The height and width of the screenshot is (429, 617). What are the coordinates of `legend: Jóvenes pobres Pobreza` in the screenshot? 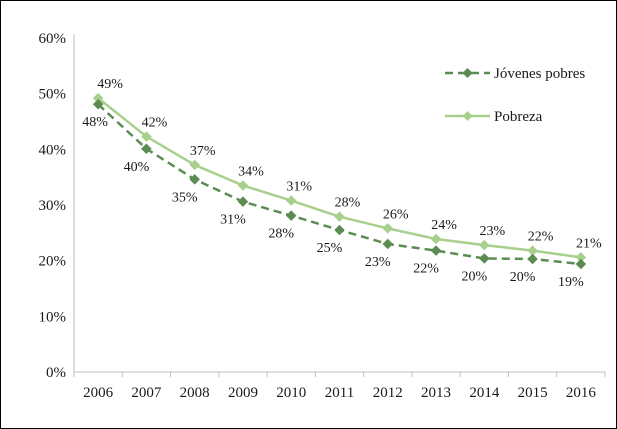 It's located at (515, 95).